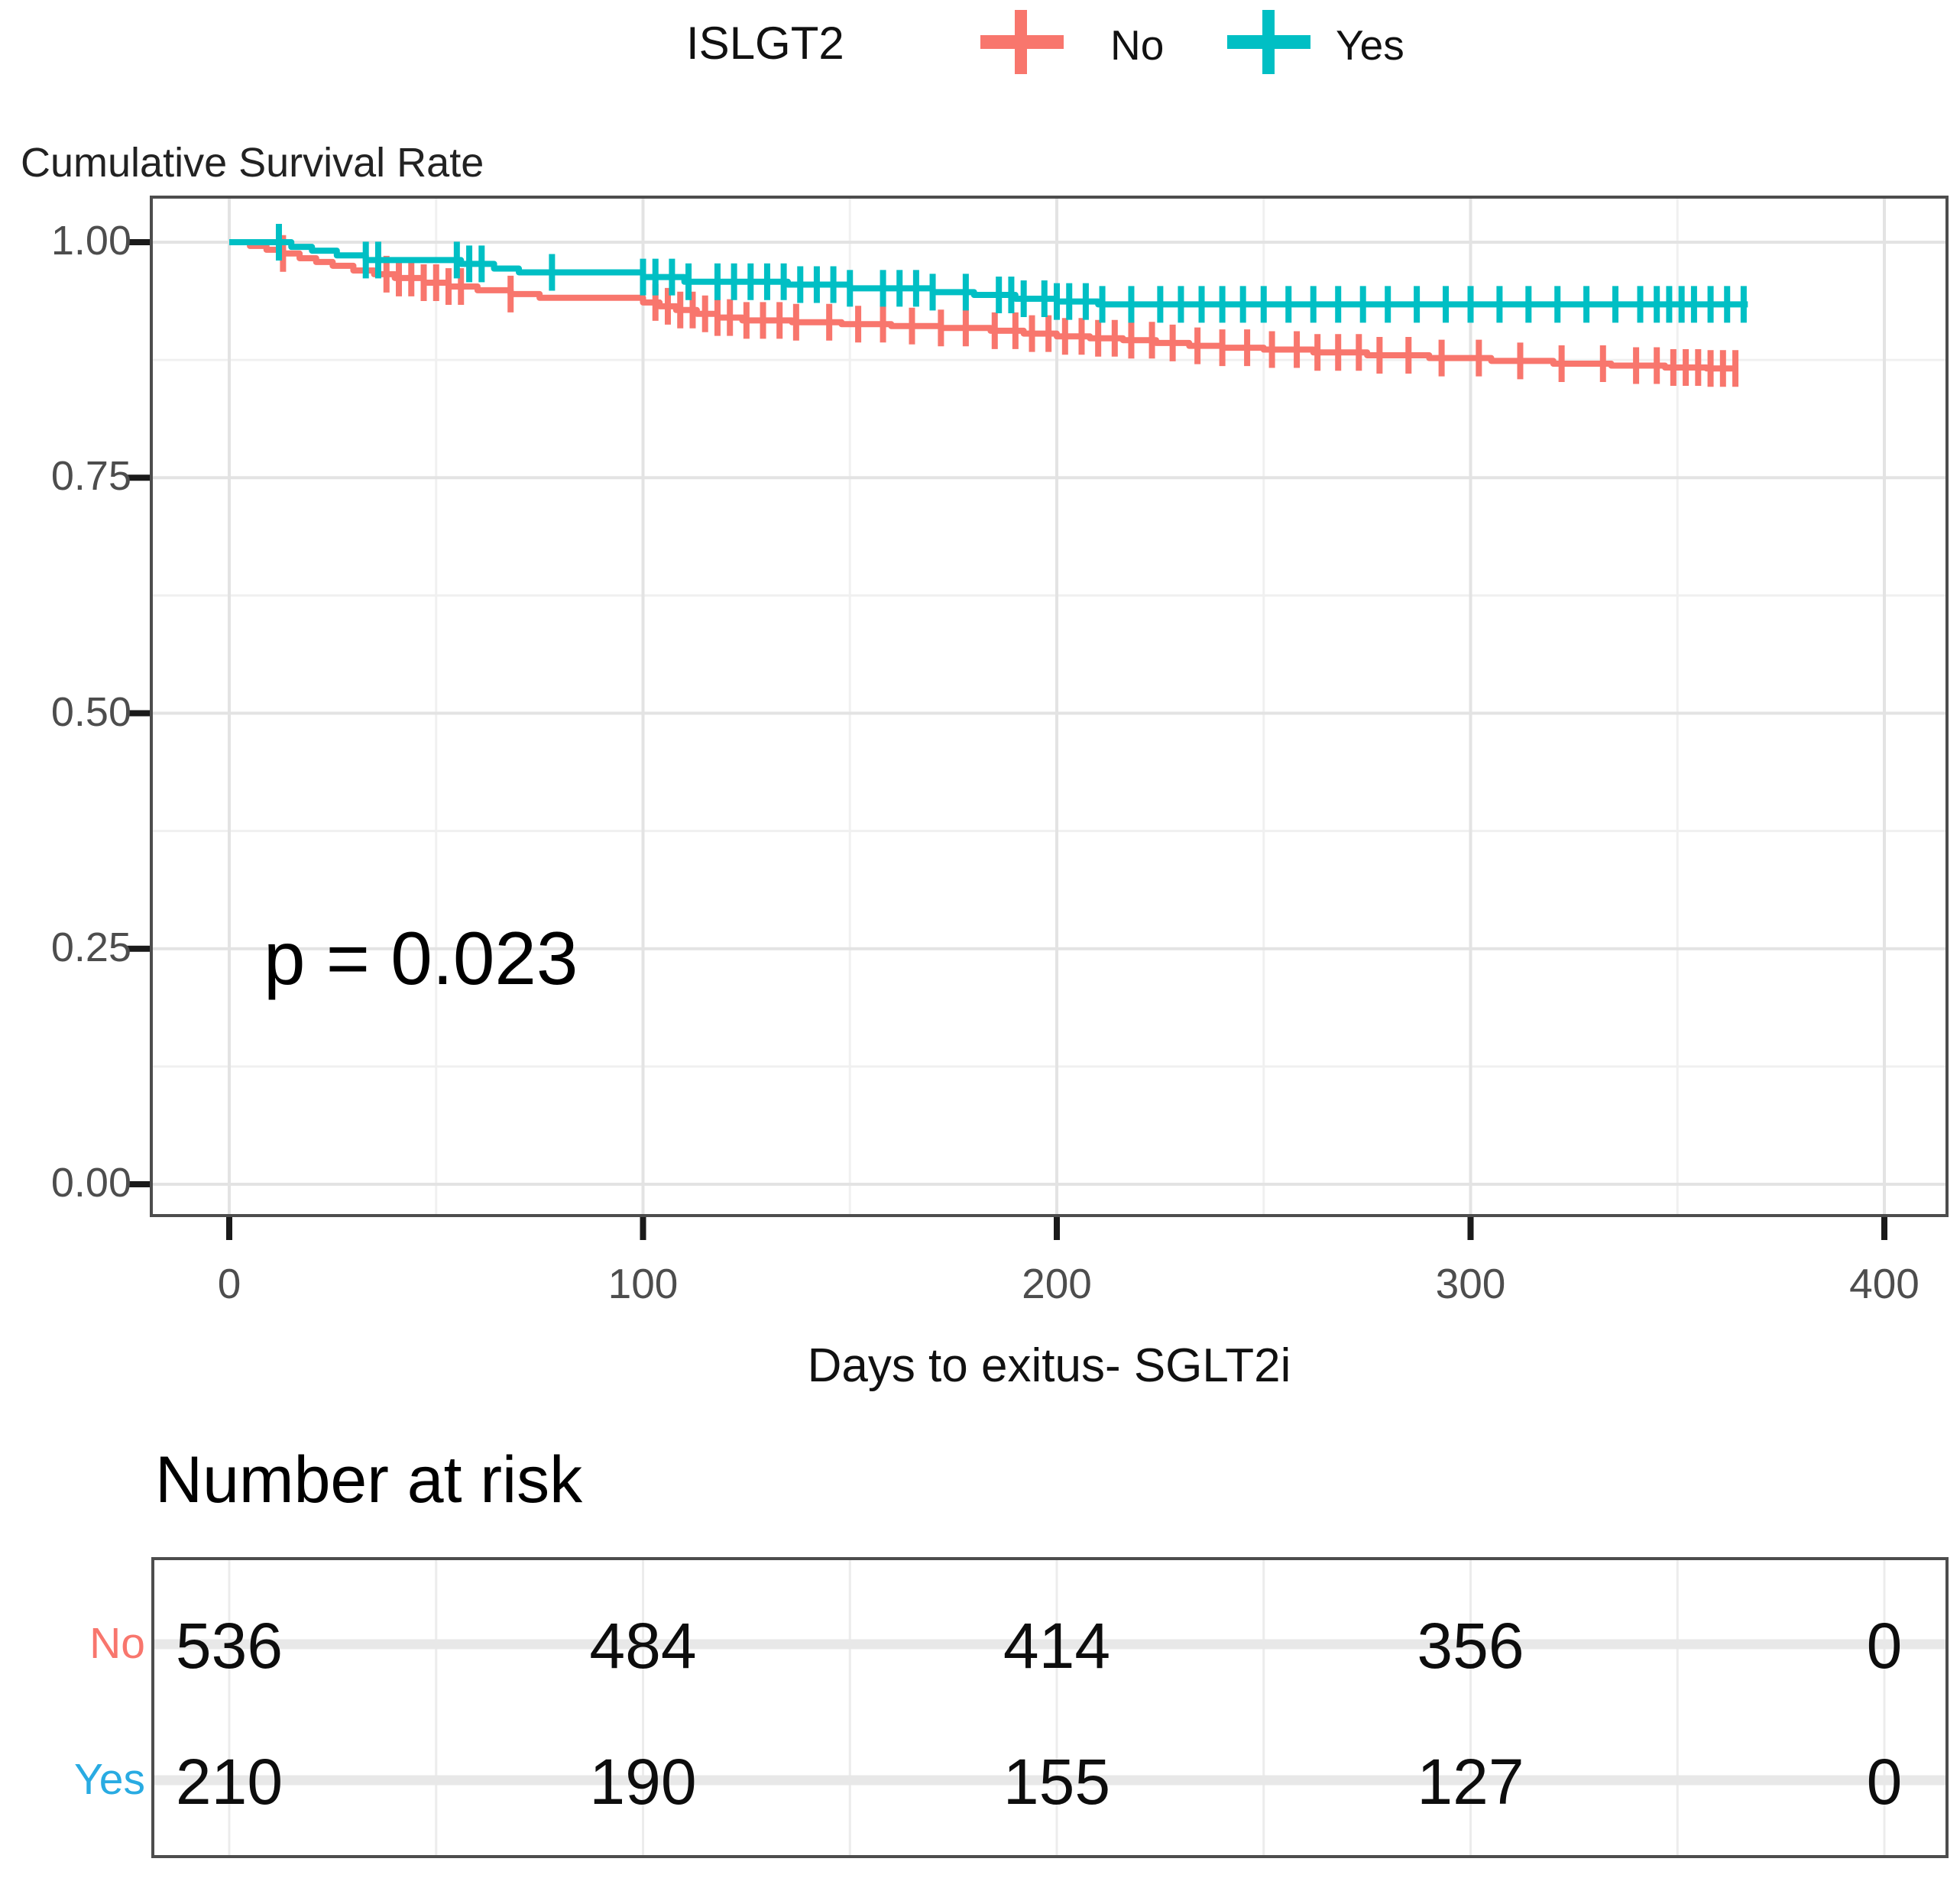 This screenshot has height=1878, width=1960. Describe the element at coordinates (421, 958) in the screenshot. I see `p-value-annotation: p = 0.023` at that location.